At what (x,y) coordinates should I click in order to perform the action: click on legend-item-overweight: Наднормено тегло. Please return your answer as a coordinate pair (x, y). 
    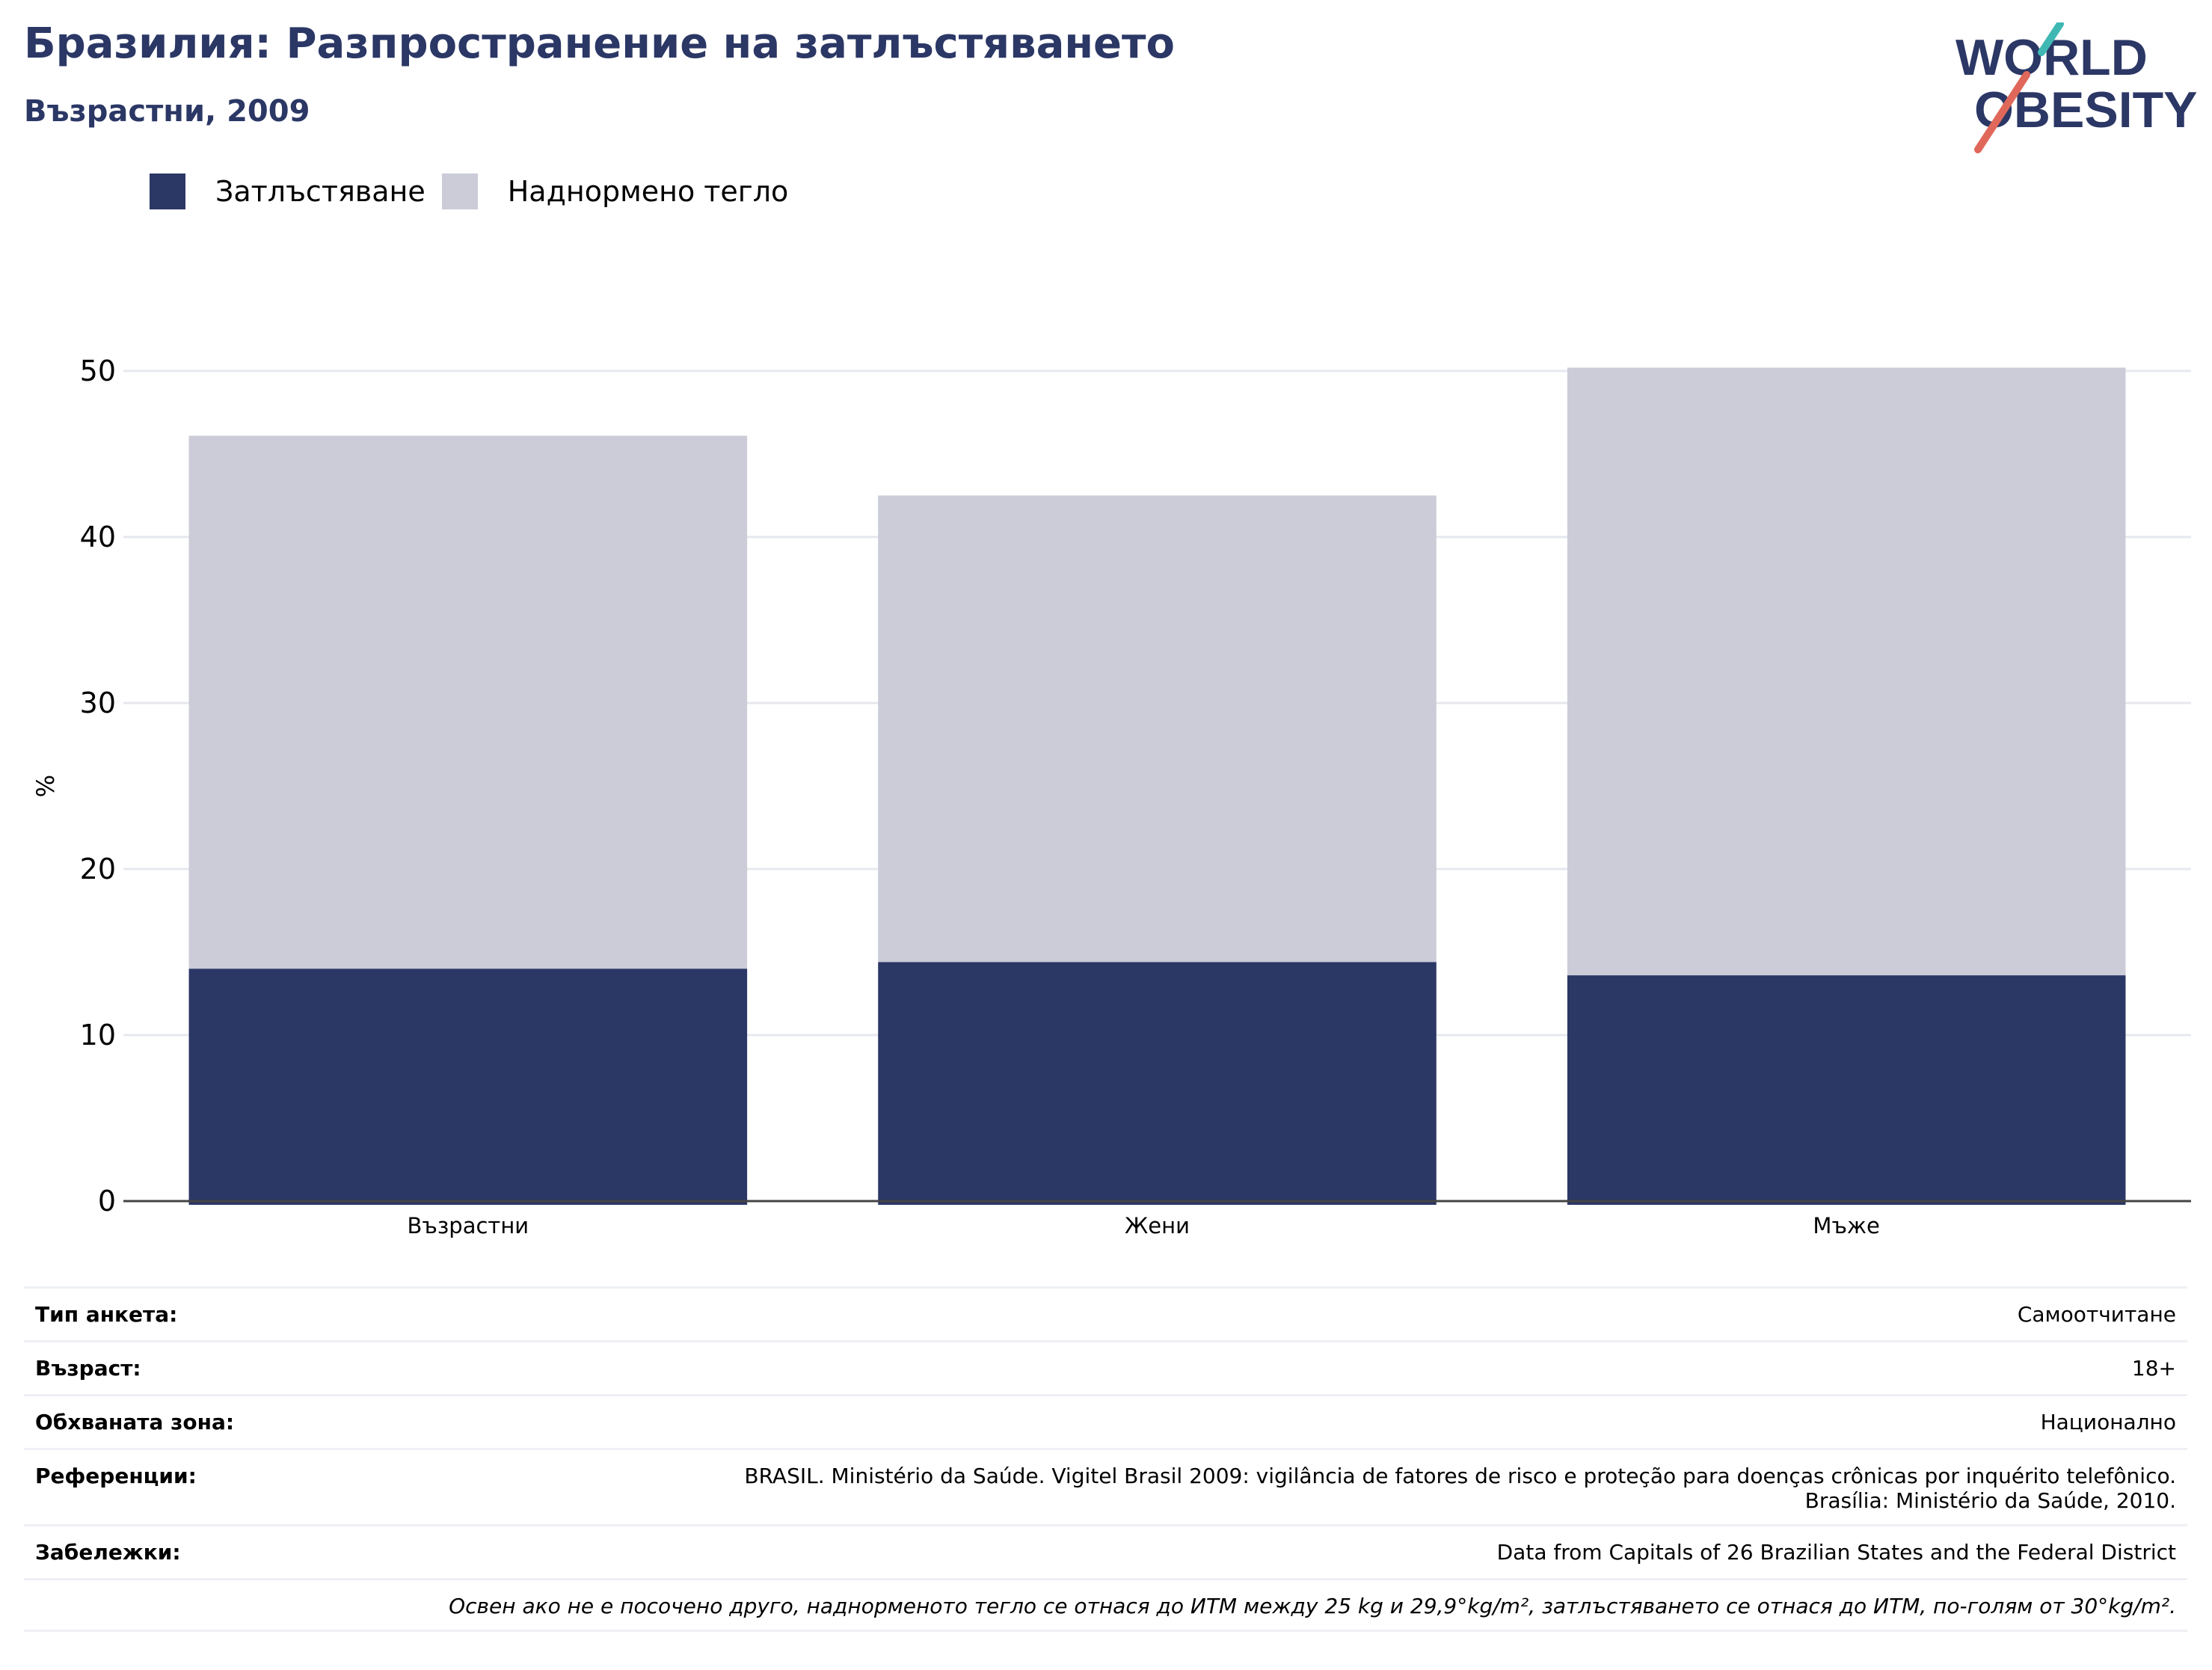
    Looking at the image, I should click on (615, 191).